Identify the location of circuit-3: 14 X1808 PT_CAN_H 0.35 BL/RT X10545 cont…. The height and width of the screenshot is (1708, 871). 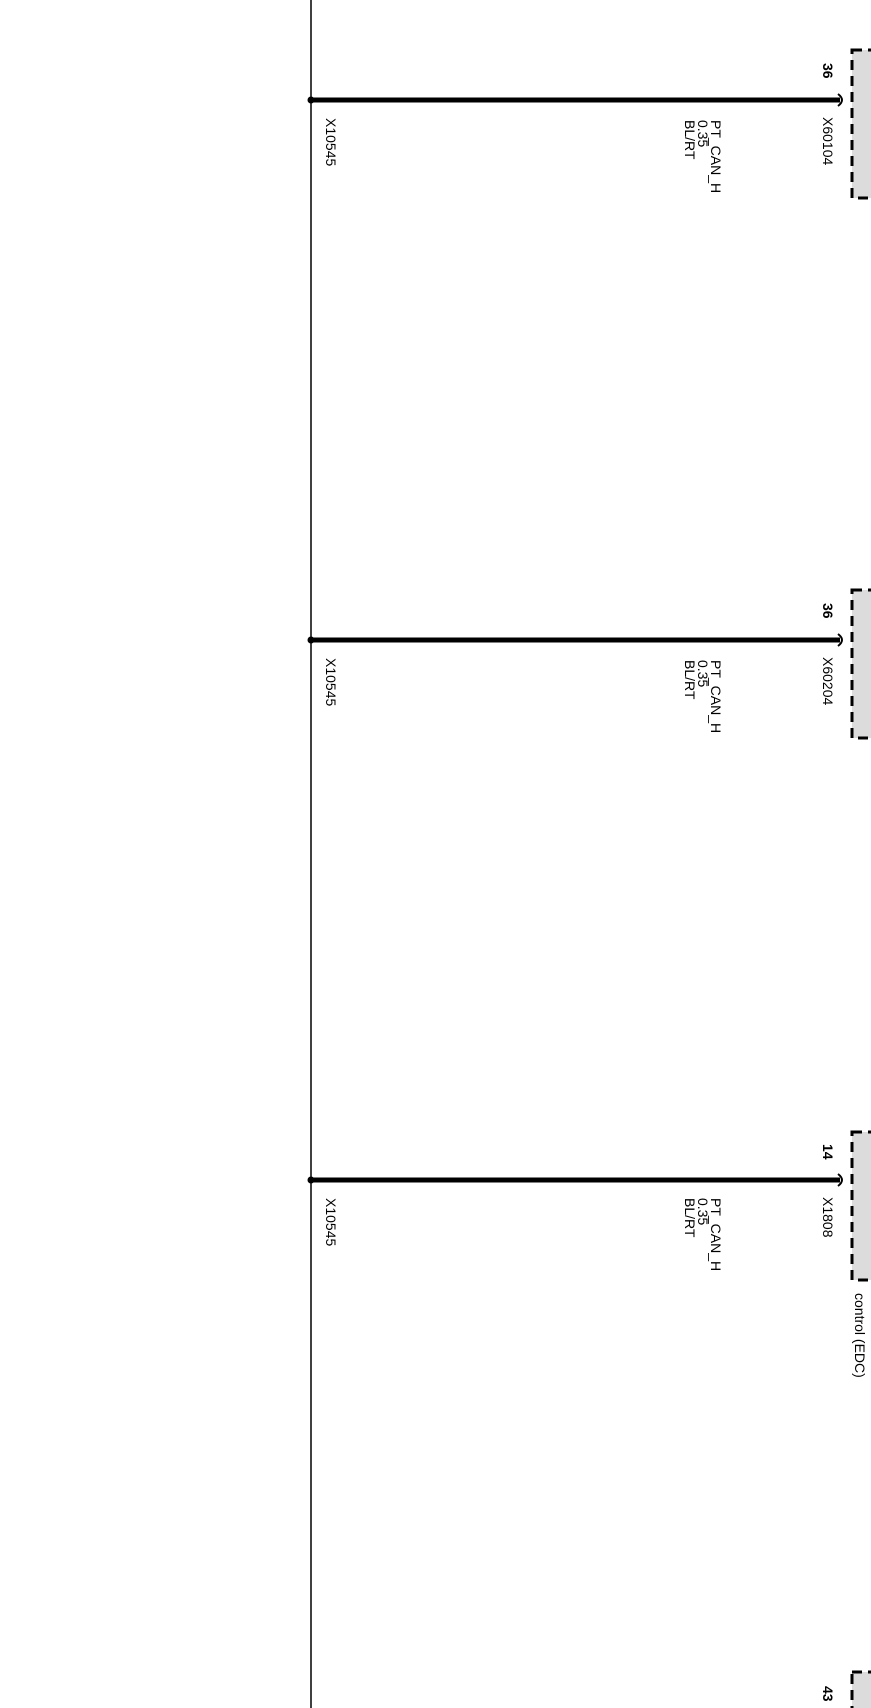
(589, 1254).